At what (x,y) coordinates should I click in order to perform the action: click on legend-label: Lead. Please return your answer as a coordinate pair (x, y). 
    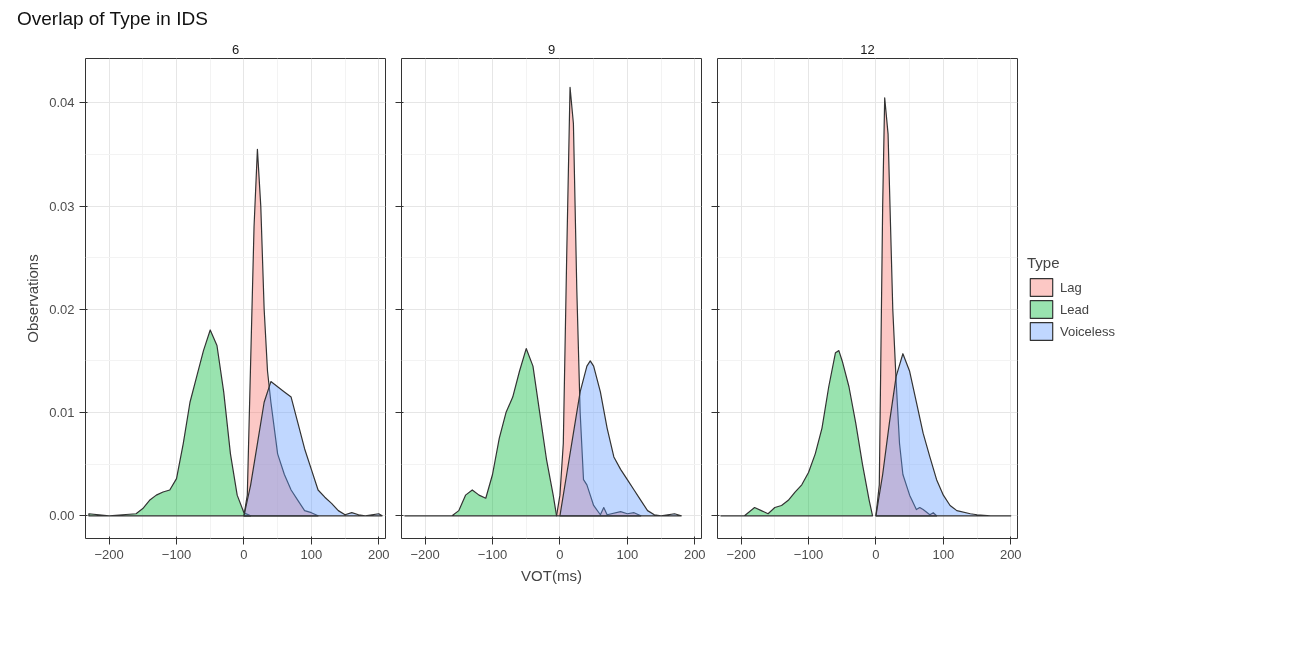
    Looking at the image, I should click on (1074, 309).